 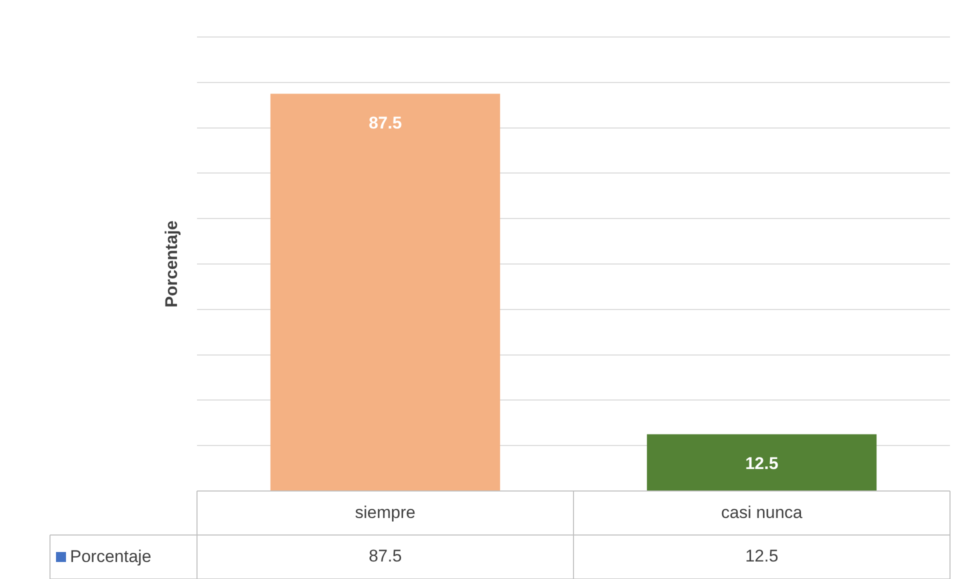 What do you see at coordinates (171, 264) in the screenshot?
I see `y-axis-title: Porcentaje` at bounding box center [171, 264].